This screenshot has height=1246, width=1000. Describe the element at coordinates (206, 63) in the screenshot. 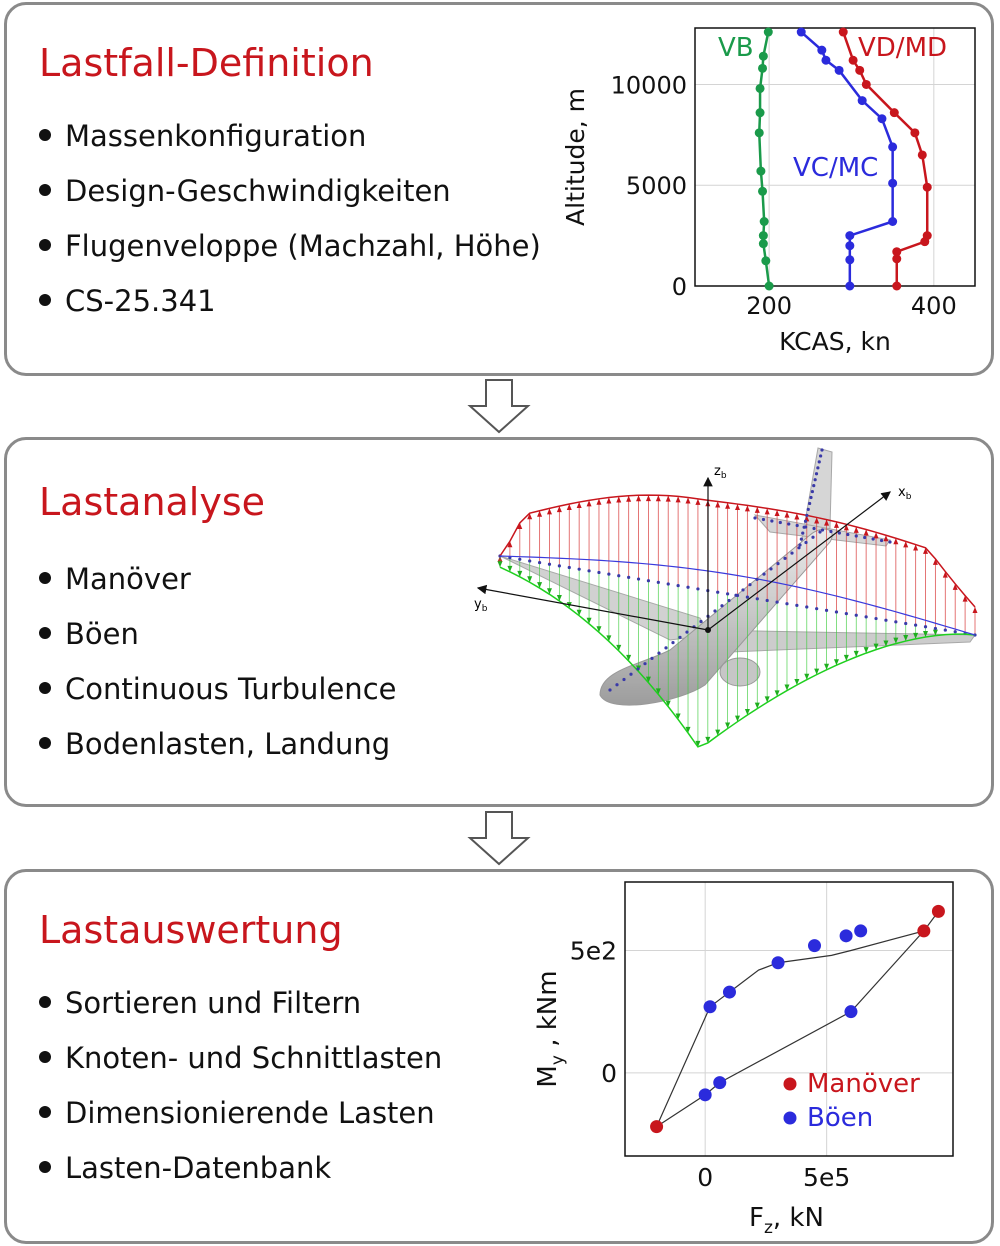

I see `panel-title: Lastfall-Definition` at that location.